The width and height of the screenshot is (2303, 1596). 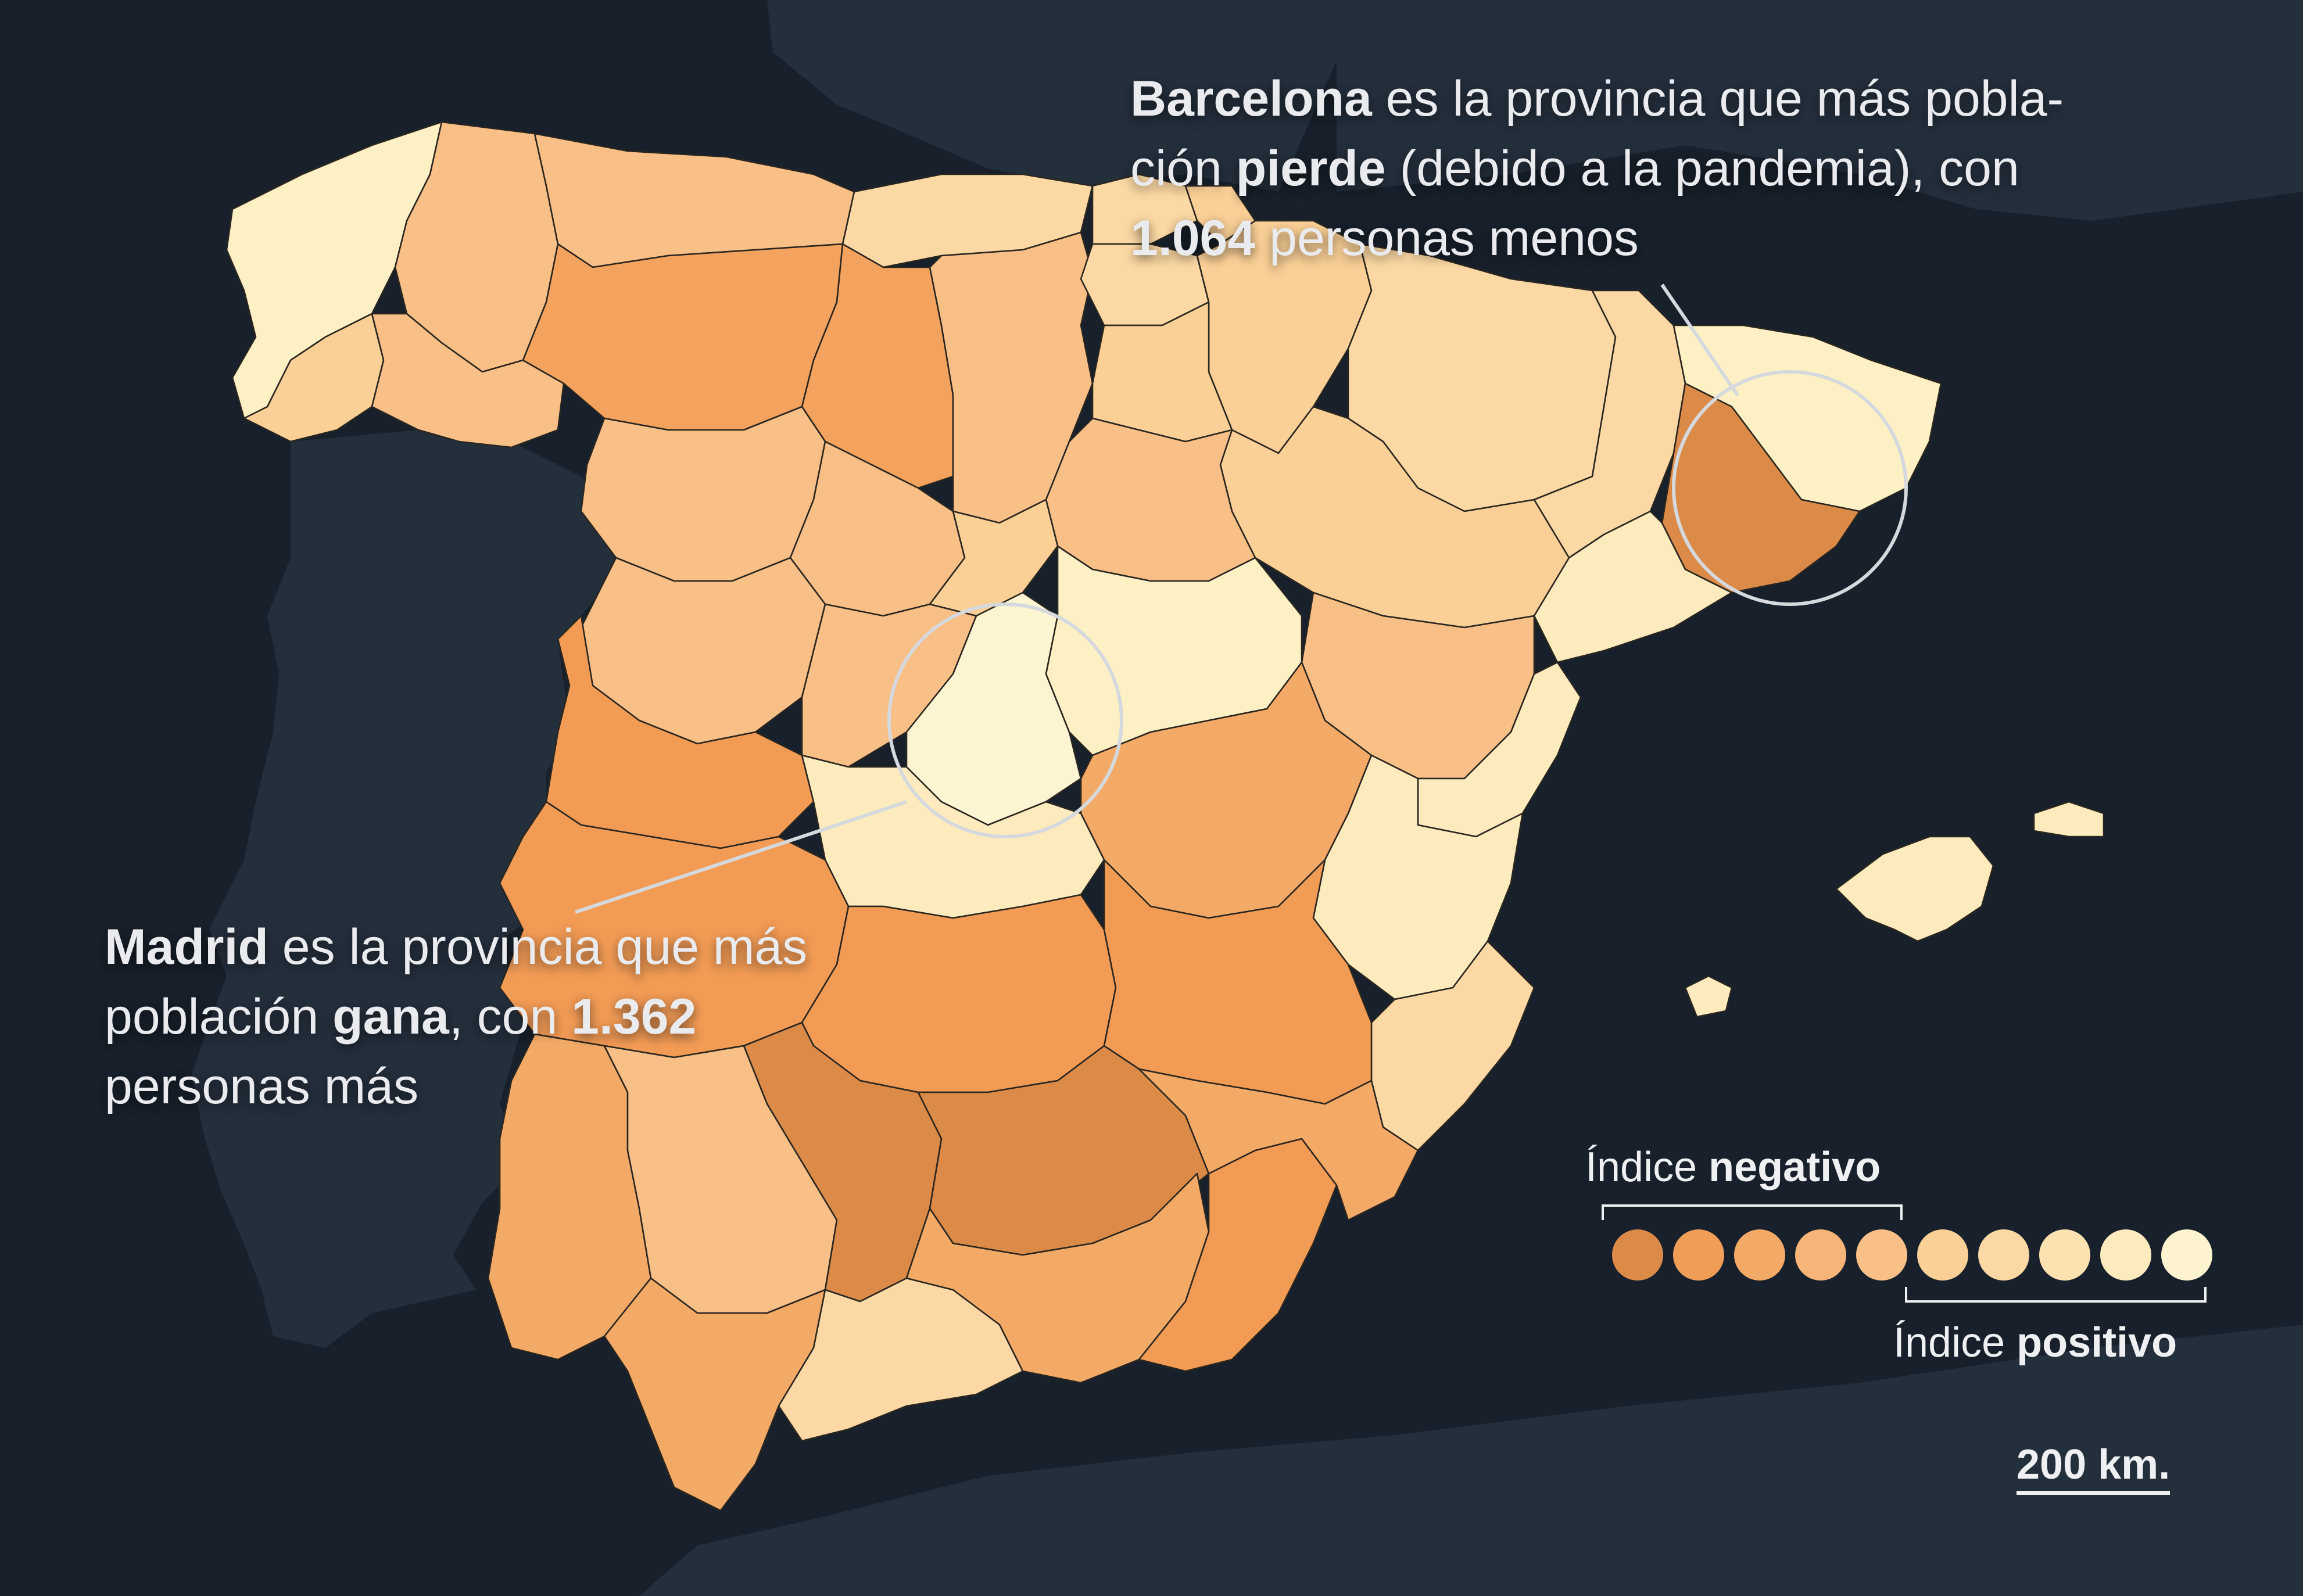 I want to click on province-tarragona, so click(x=1633, y=586).